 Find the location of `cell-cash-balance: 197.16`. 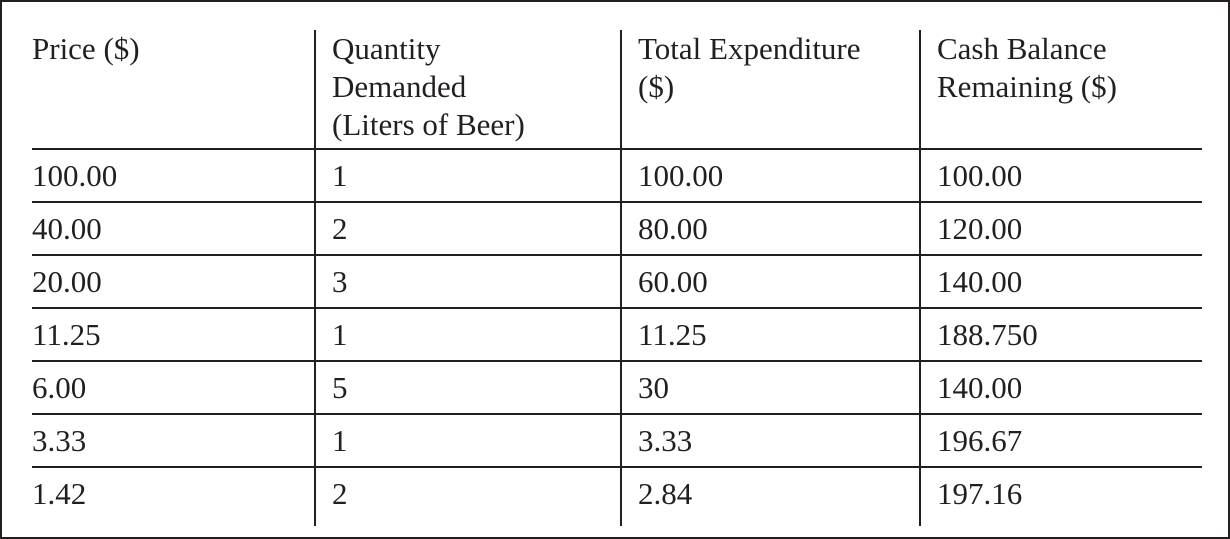

cell-cash-balance: 197.16 is located at coordinates (1060, 496).